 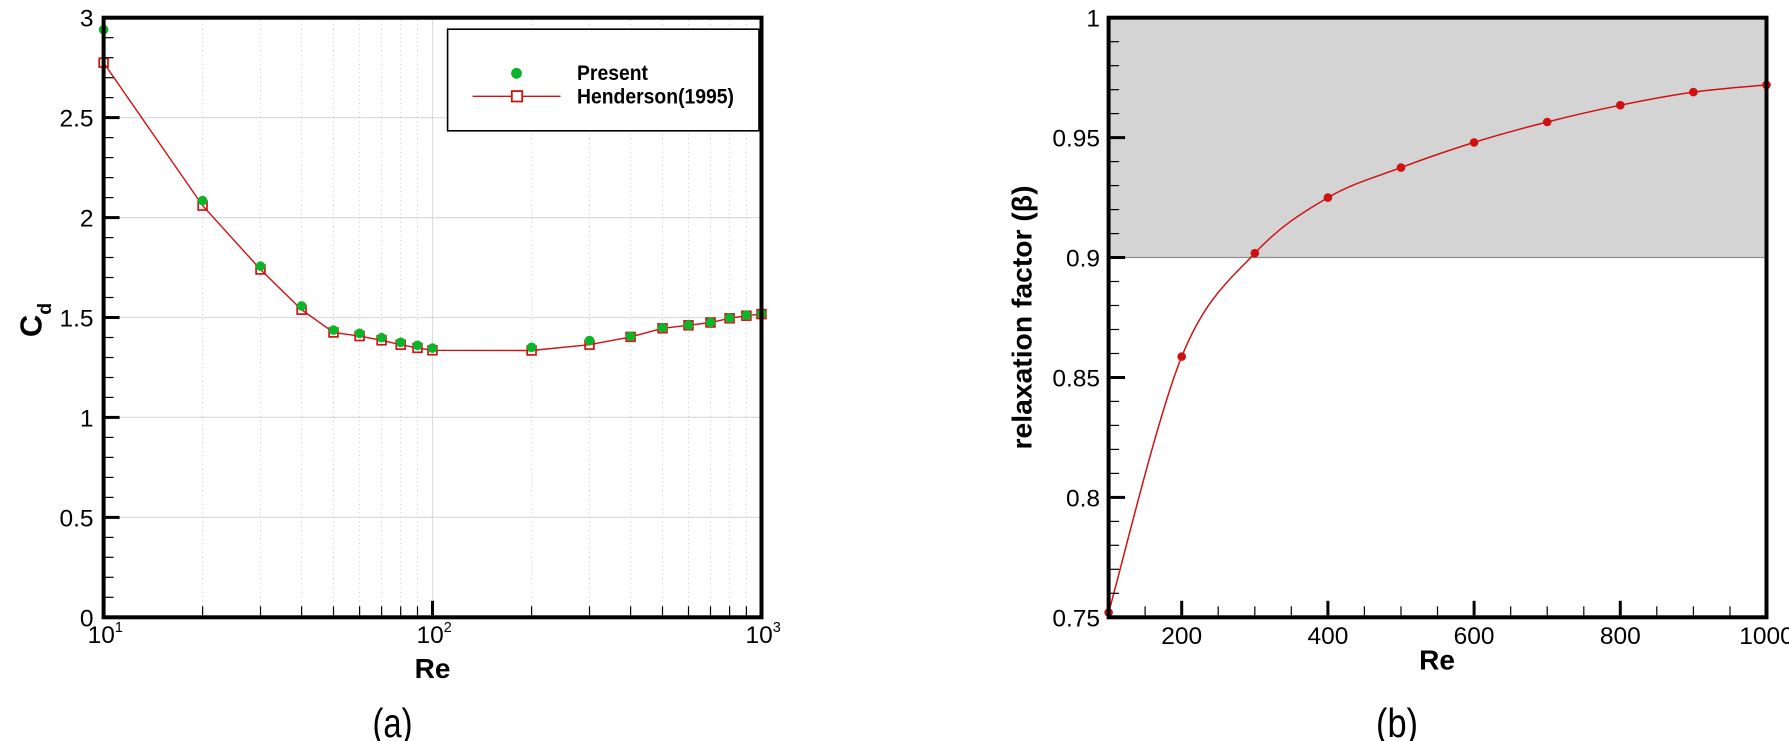 I want to click on svg-text: 0, so click(x=87, y=618).